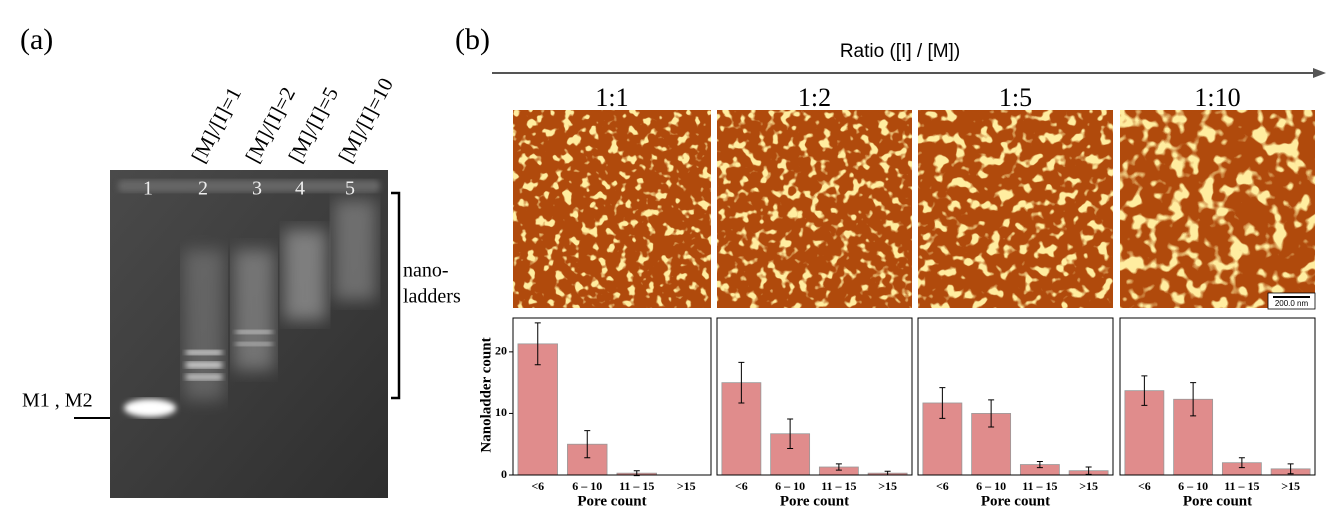 The height and width of the screenshot is (510, 1327). I want to click on ratio-label: 1:1, so click(611, 97).